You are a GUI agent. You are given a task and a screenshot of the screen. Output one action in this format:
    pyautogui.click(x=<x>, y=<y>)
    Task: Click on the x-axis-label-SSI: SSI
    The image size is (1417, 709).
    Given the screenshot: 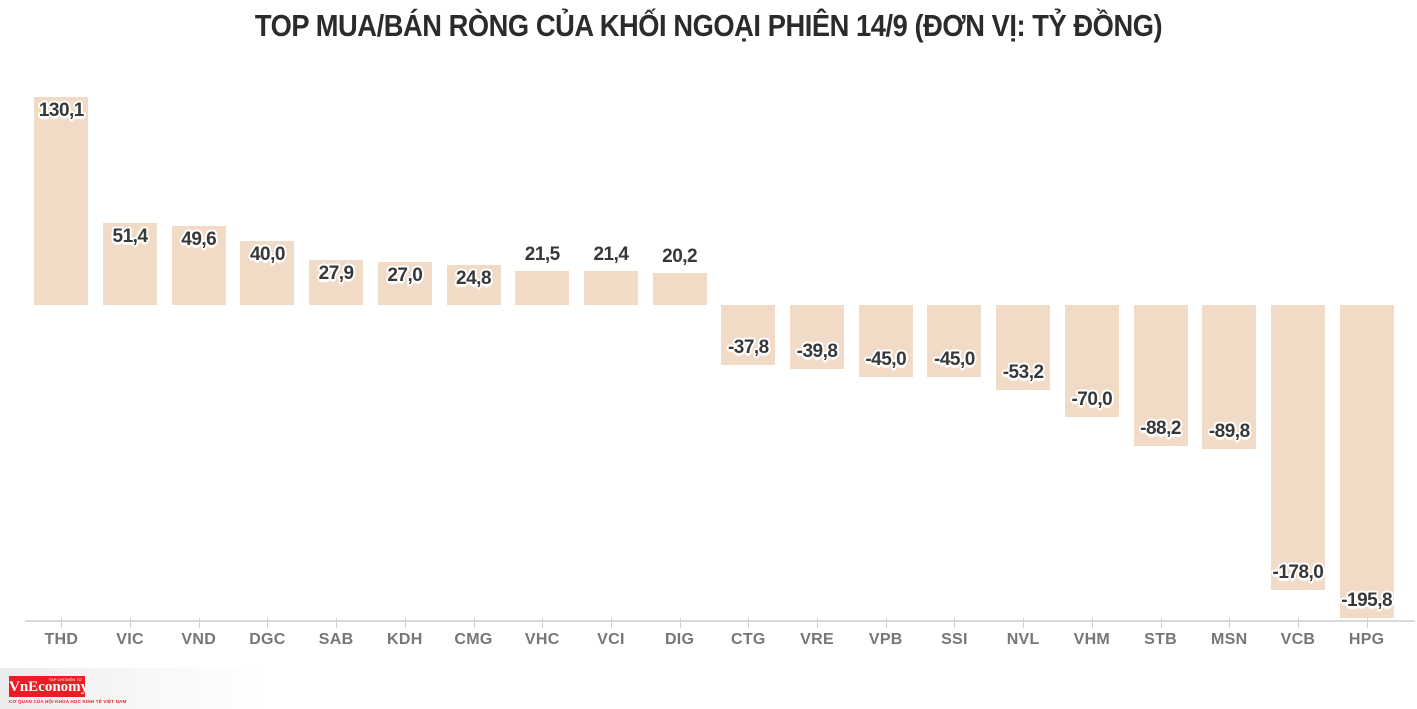 What is the action you would take?
    pyautogui.click(x=954, y=639)
    